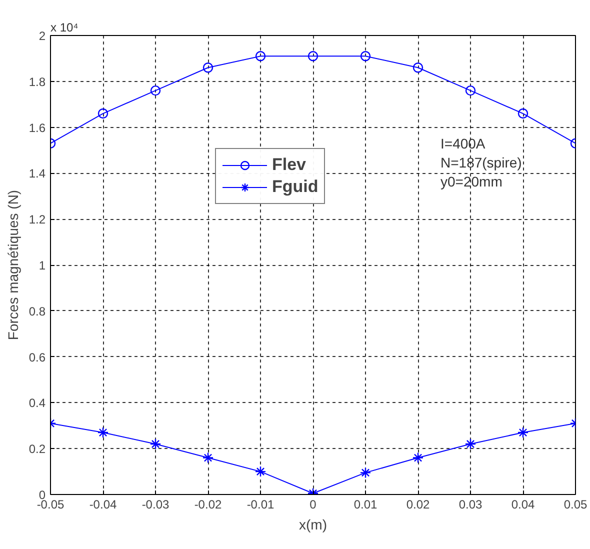 The height and width of the screenshot is (549, 590). I want to click on x-tick-label: 0.01, so click(366, 505).